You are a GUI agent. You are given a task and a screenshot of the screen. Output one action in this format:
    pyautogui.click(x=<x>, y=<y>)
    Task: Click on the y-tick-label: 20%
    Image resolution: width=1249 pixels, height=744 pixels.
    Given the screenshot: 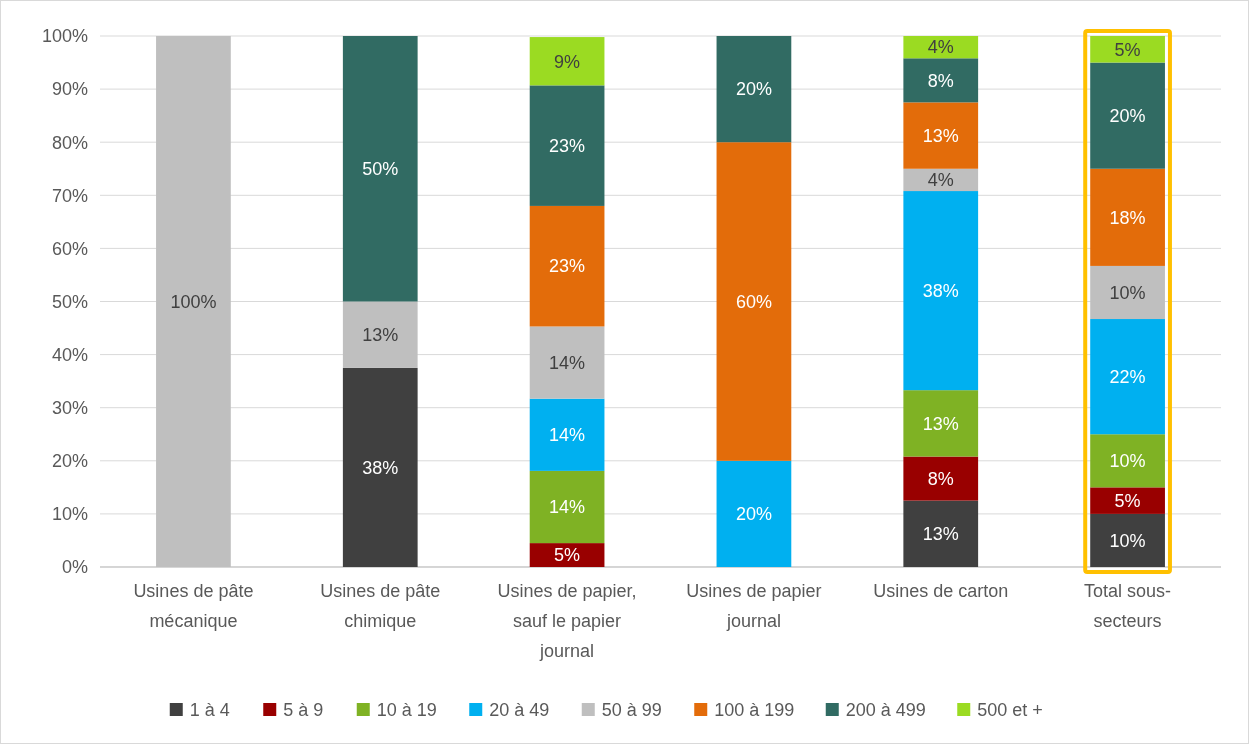 What is the action you would take?
    pyautogui.click(x=69, y=461)
    